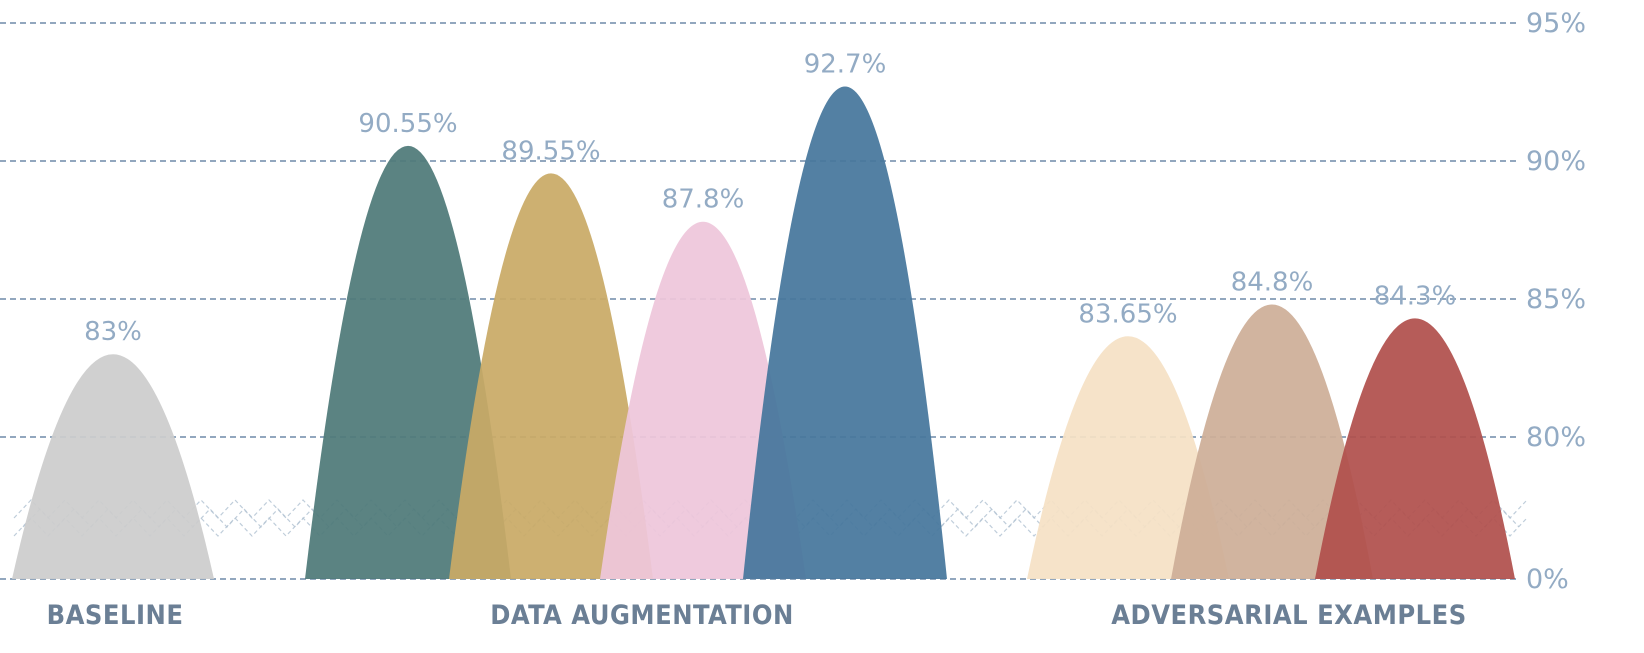  What do you see at coordinates (1127, 314) in the screenshot?
I see `value-label: 83.65%` at bounding box center [1127, 314].